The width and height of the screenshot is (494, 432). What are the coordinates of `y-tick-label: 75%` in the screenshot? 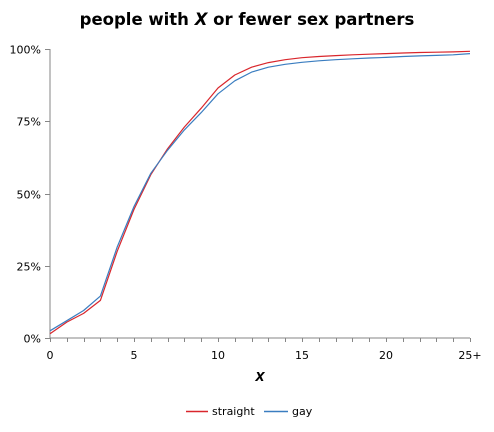 It's located at (29, 122).